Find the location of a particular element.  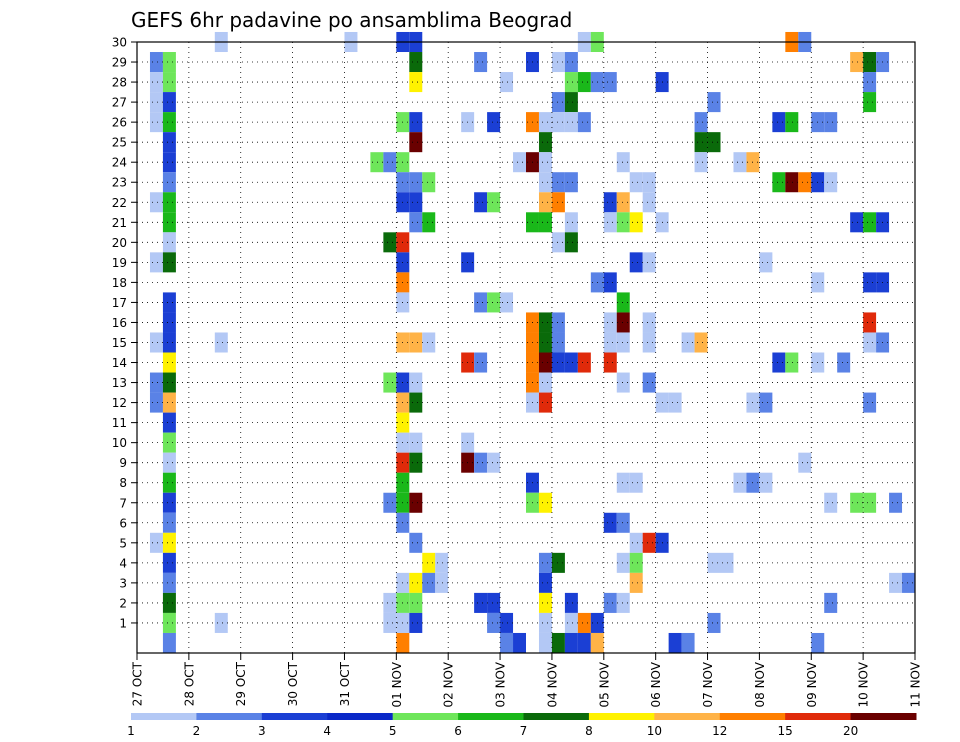

colorbar-tick-label: 7 is located at coordinates (524, 731).